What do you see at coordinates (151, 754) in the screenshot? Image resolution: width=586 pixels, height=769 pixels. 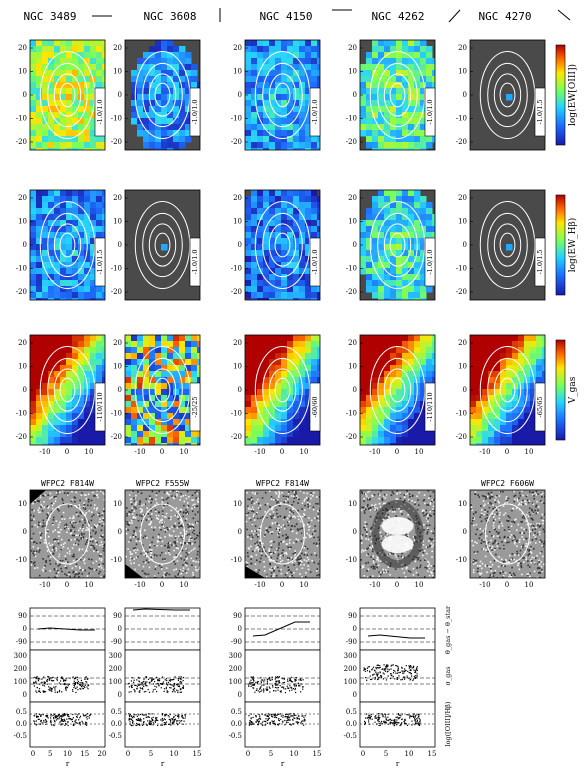 I see `x-tick-label: 5` at bounding box center [151, 754].